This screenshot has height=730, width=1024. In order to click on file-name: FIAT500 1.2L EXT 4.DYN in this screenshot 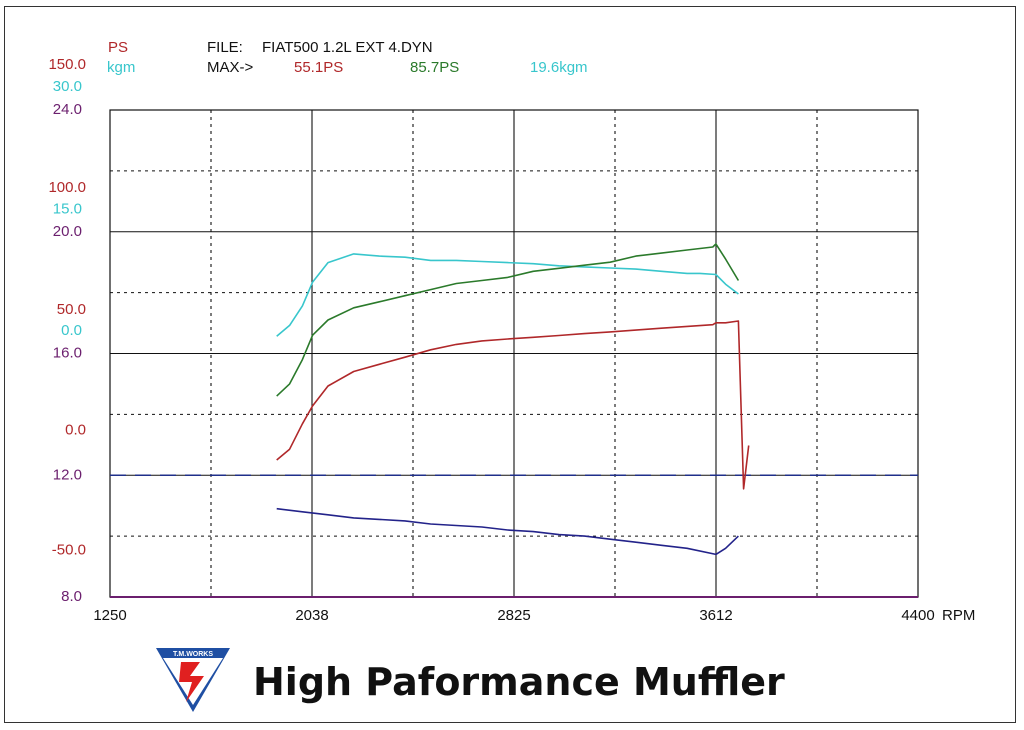, I will do `click(347, 47)`.